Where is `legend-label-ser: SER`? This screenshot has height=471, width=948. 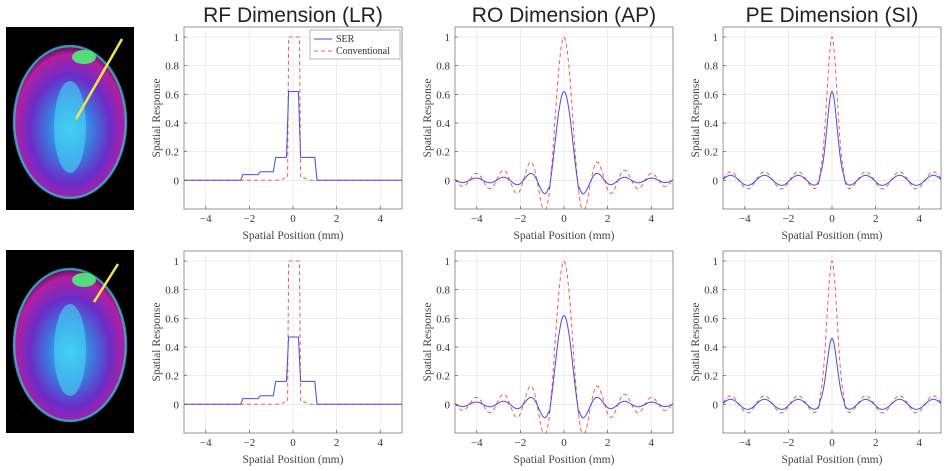 legend-label-ser: SER is located at coordinates (345, 39).